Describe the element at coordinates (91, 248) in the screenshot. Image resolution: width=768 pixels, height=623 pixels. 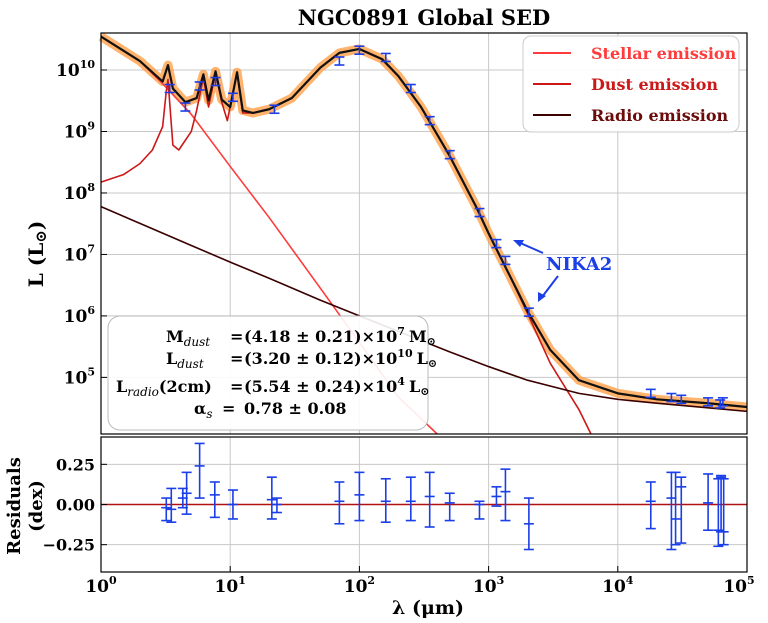
I see `y-tick-exponent: 7` at that location.